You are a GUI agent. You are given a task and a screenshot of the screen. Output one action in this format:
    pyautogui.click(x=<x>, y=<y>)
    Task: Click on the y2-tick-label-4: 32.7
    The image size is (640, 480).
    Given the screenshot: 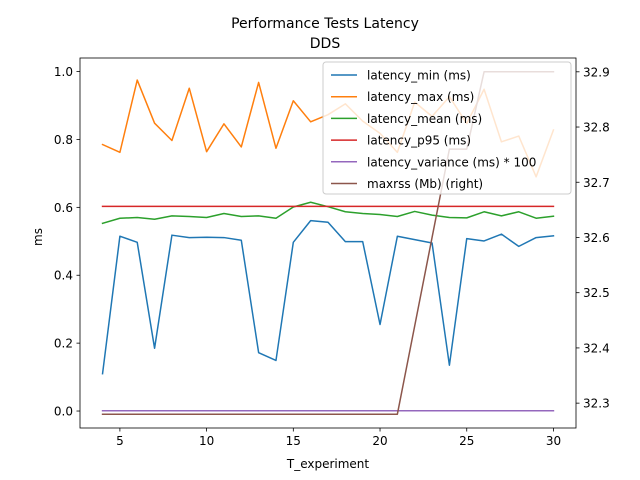 What is the action you would take?
    pyautogui.click(x=596, y=183)
    